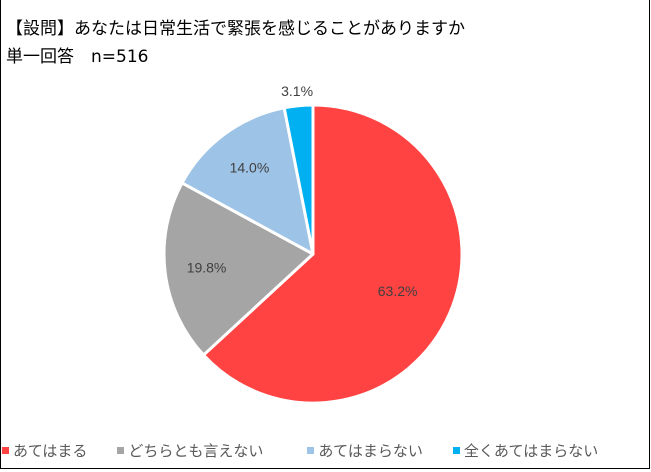  I want to click on slice-label: 3.1%, so click(297, 91).